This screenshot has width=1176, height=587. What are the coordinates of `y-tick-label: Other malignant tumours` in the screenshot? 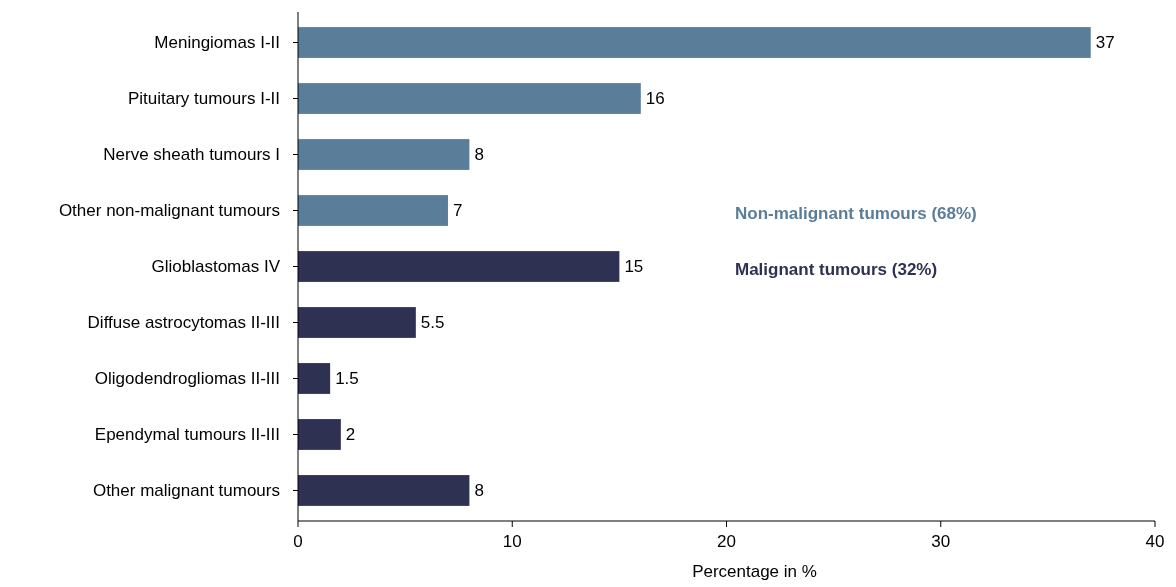 It's located at (186, 491).